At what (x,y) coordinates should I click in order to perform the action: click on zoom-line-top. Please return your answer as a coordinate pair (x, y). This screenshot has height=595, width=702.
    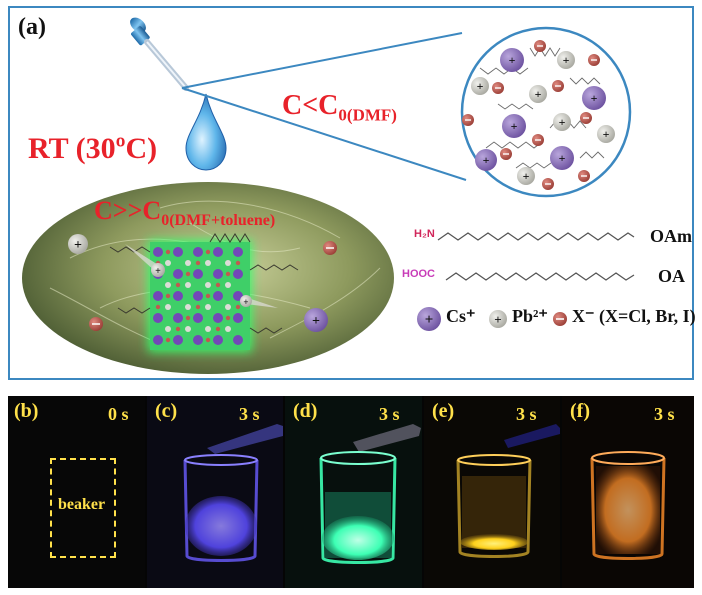
    Looking at the image, I should click on (322, 60).